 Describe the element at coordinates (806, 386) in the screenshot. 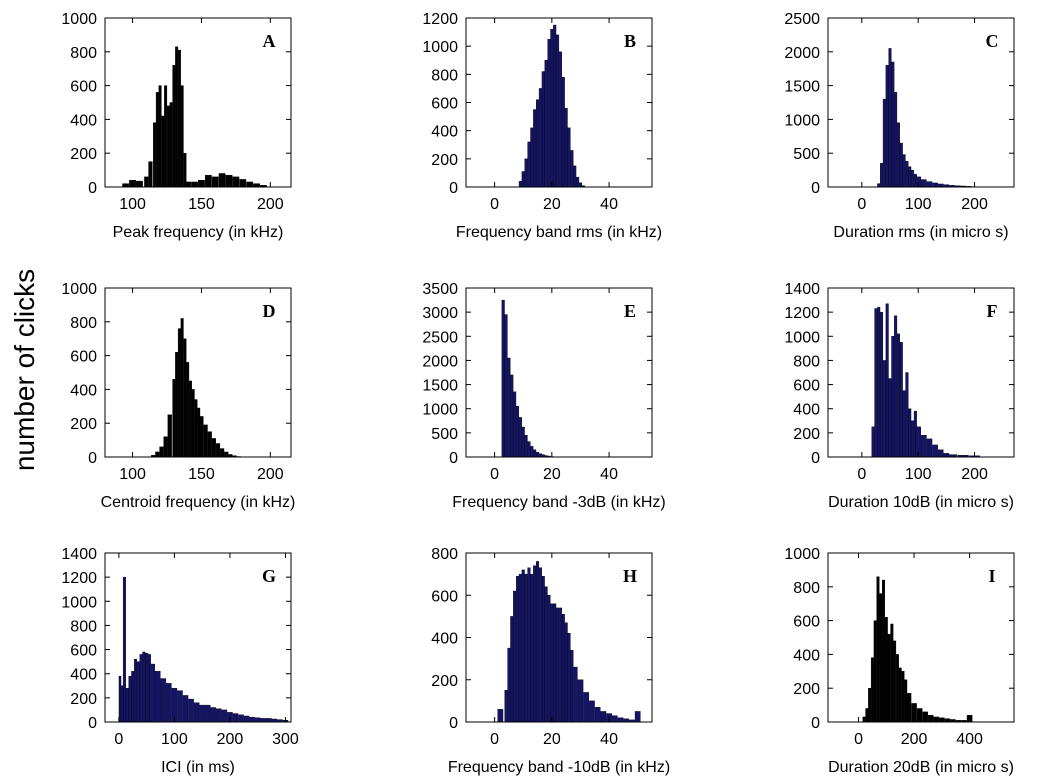

I see `y-tick-label-f: 600` at that location.